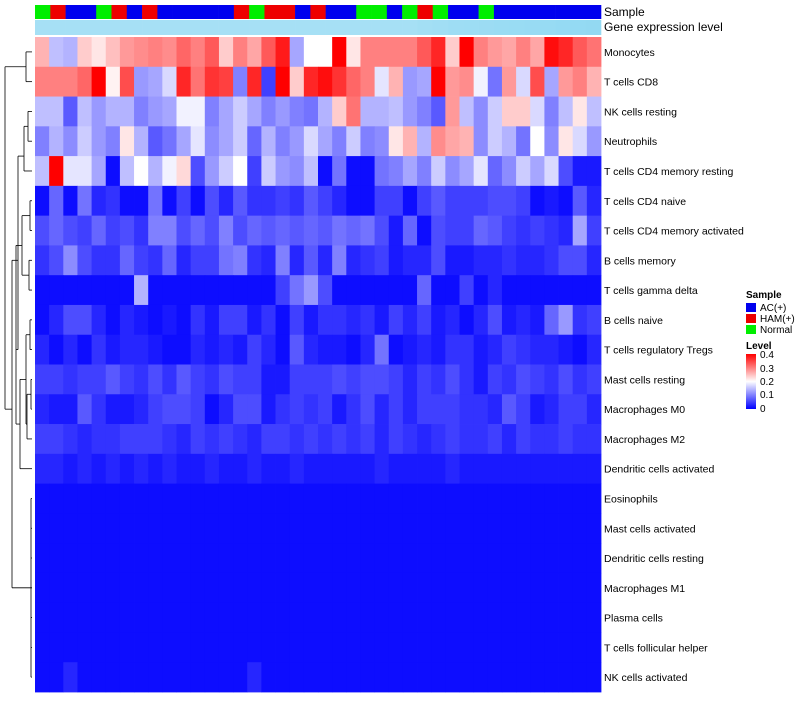  Describe the element at coordinates (751, 381) in the screenshot. I see `level-colorbar` at that location.